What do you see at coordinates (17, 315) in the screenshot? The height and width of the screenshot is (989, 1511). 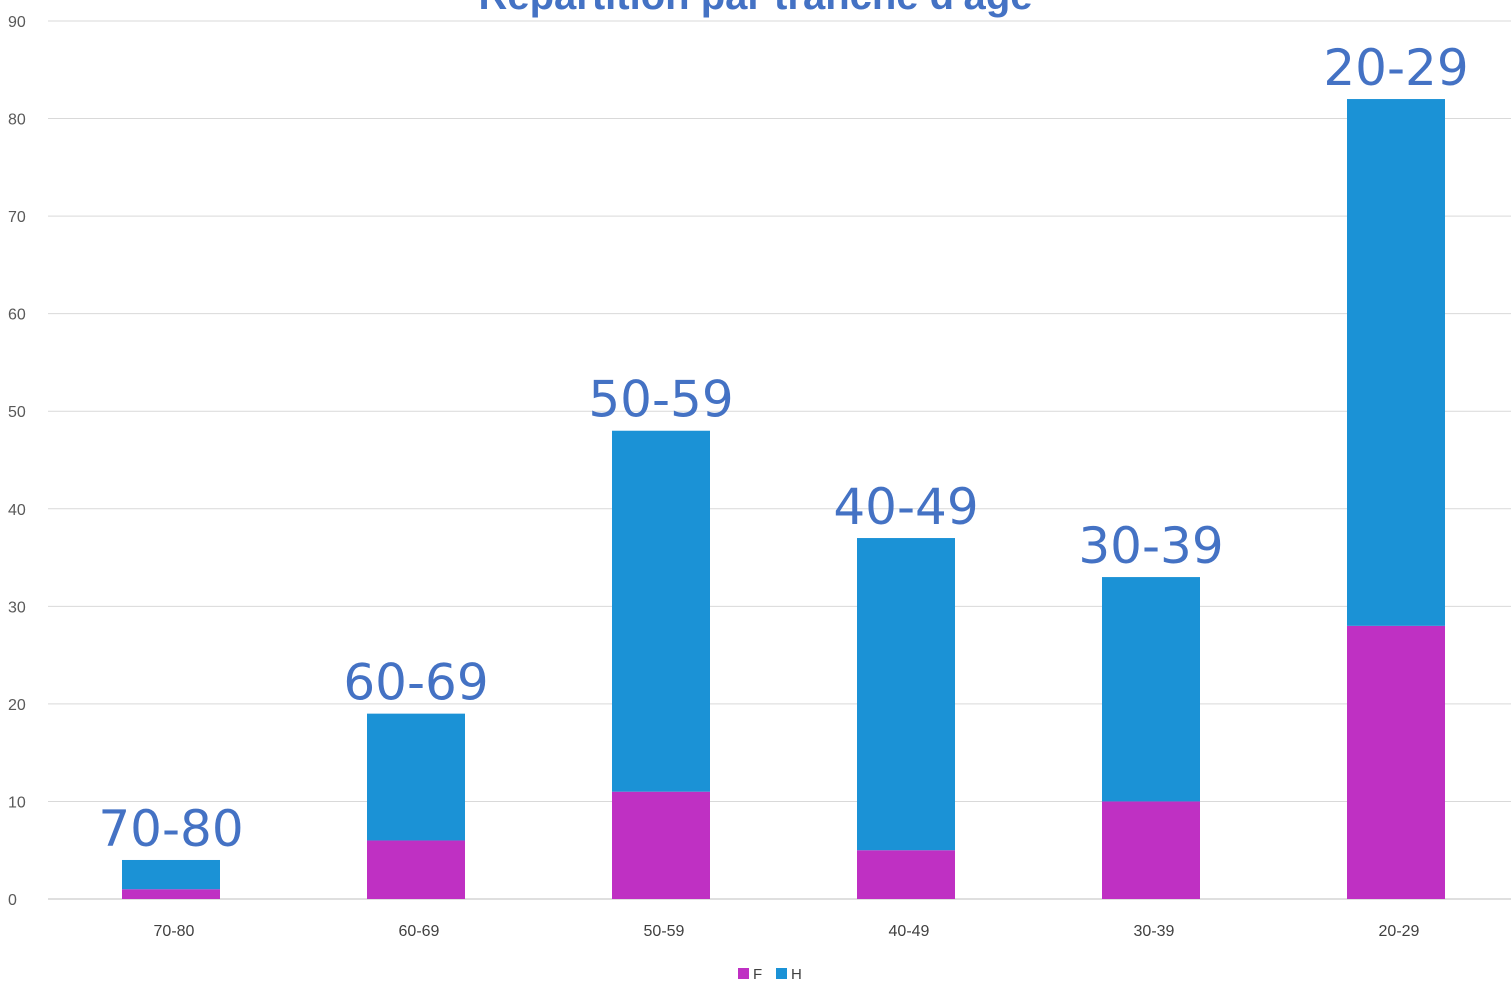 I see `y-tick-label: 60` at bounding box center [17, 315].